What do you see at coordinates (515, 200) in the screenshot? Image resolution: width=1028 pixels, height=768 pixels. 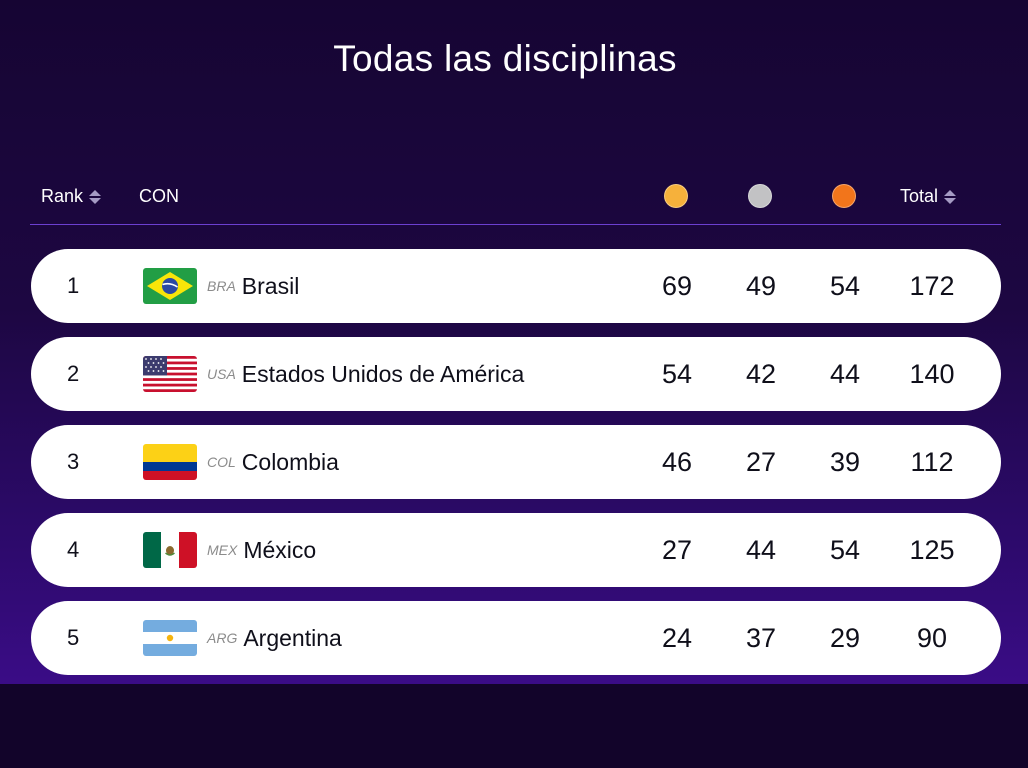 I see `table-header: Rank CON Total` at bounding box center [515, 200].